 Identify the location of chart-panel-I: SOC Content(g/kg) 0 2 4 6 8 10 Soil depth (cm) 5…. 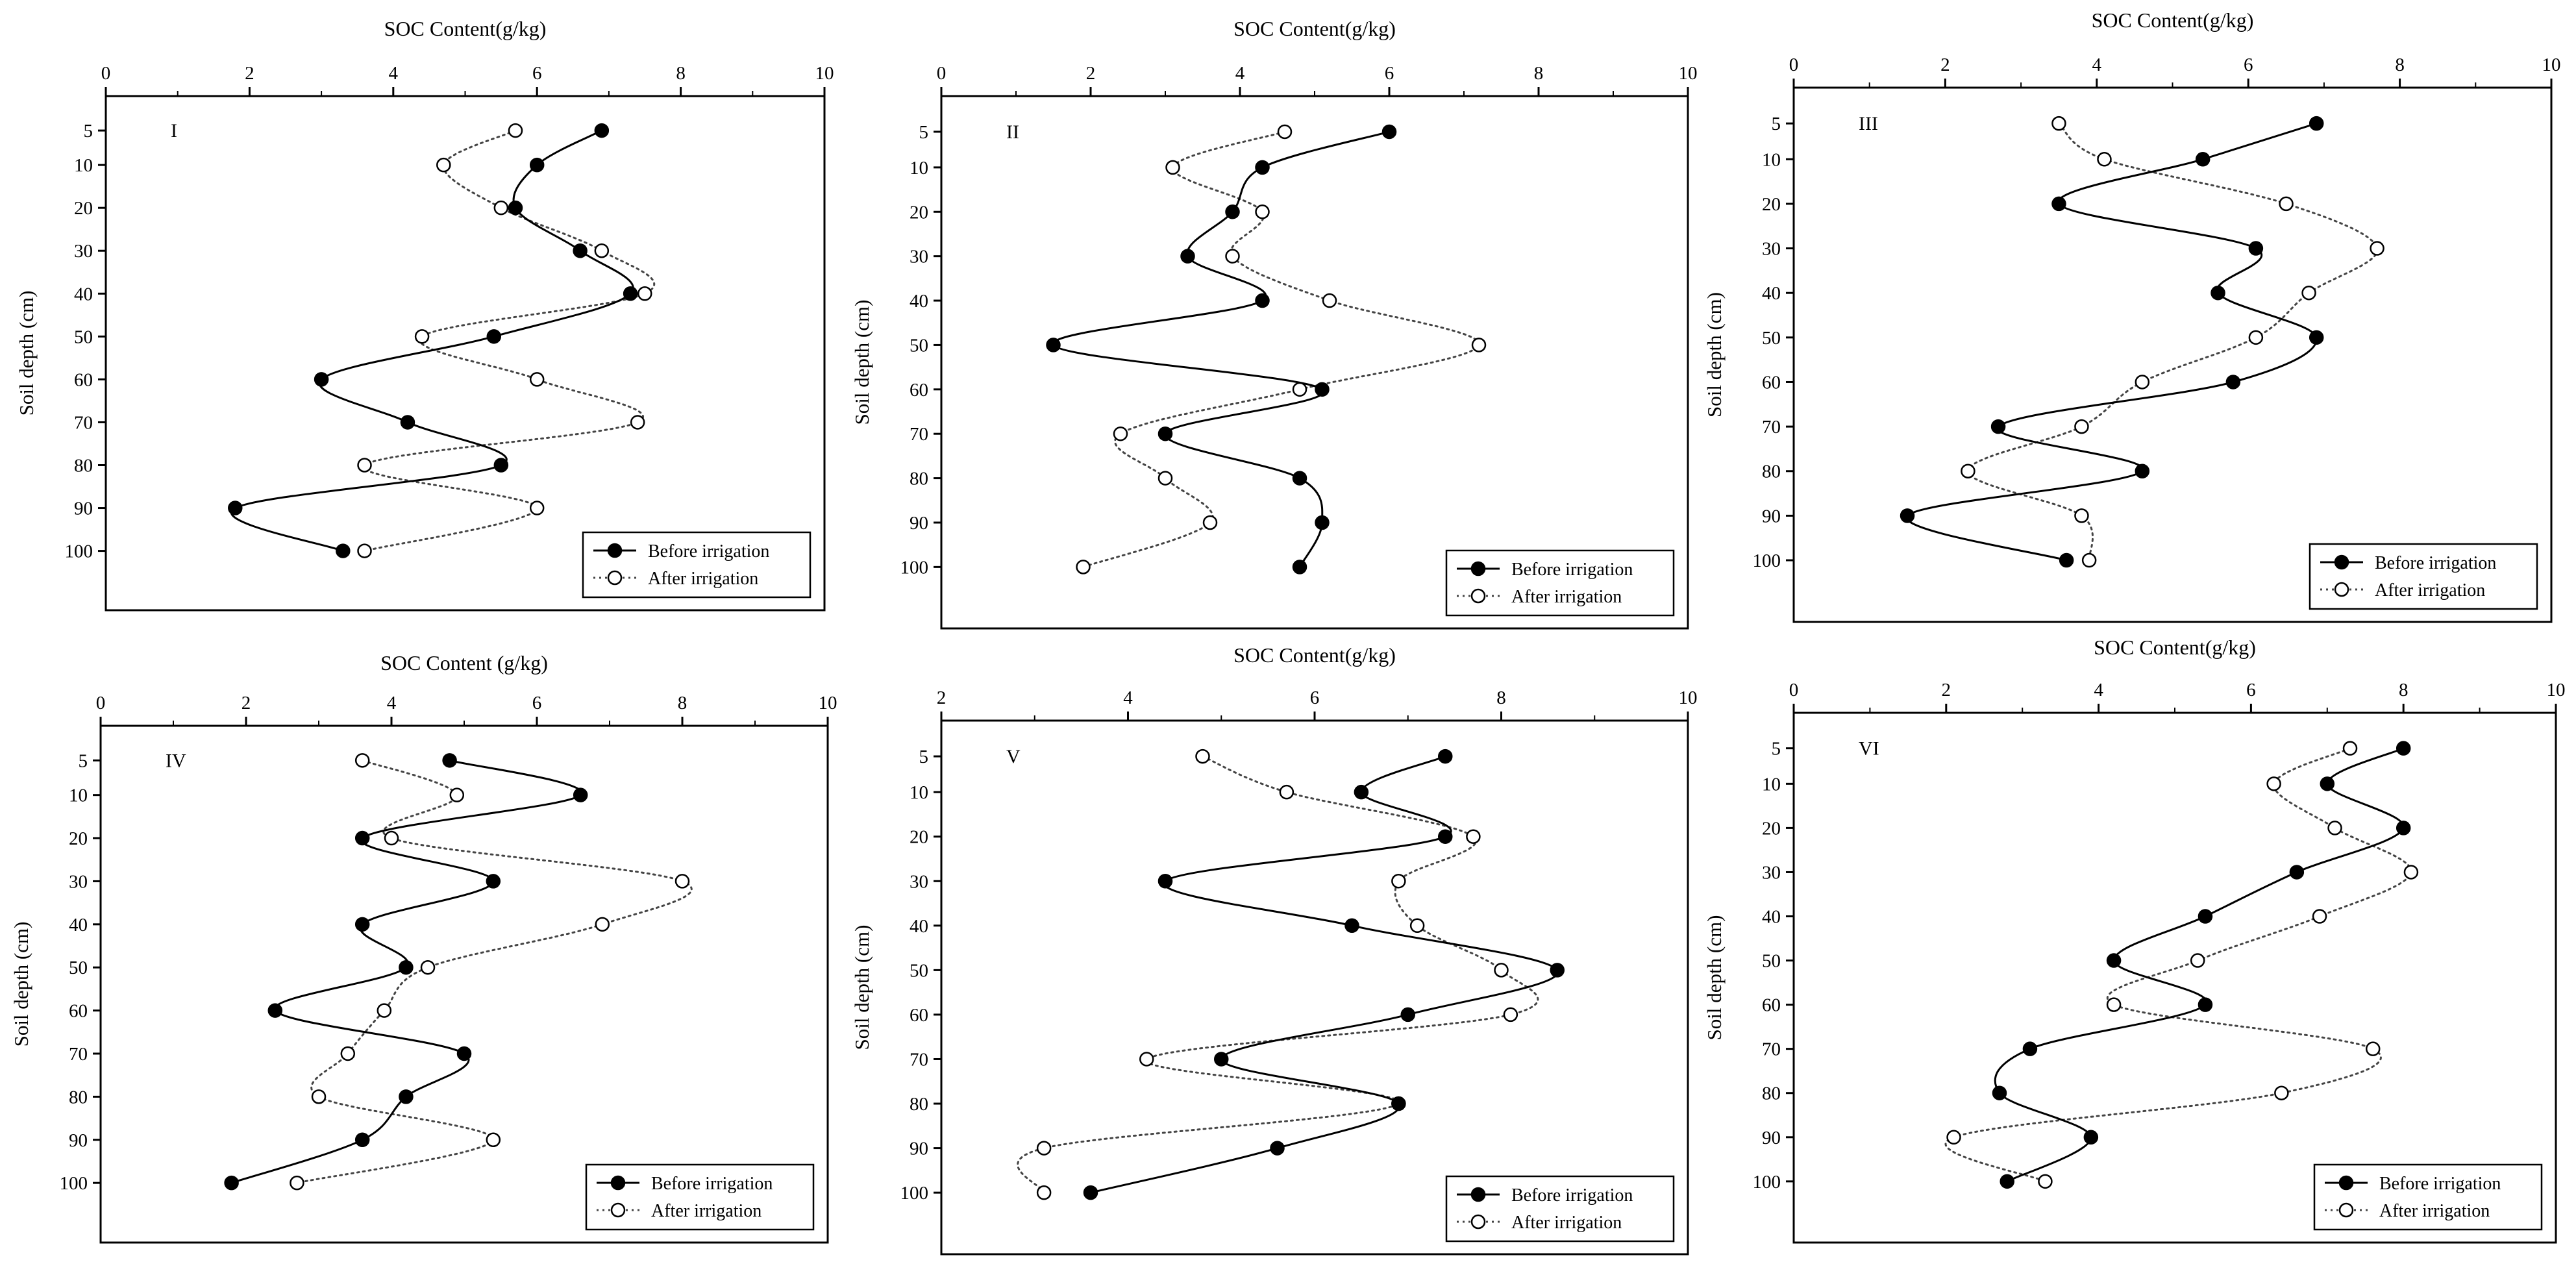
(424, 314).